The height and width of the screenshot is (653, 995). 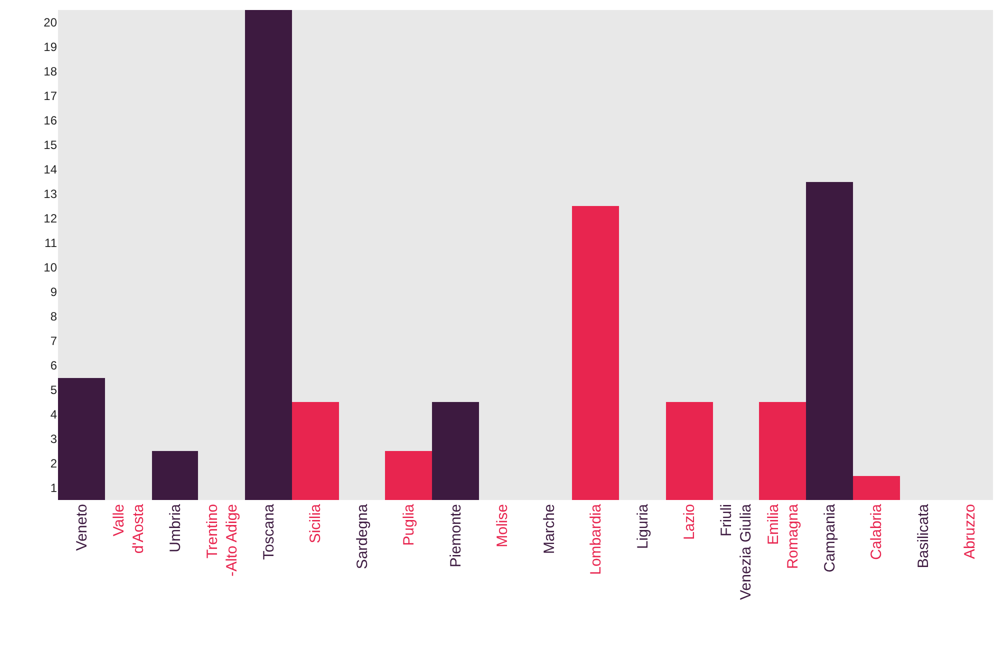 I want to click on y-tick-label: 2, so click(x=54, y=463).